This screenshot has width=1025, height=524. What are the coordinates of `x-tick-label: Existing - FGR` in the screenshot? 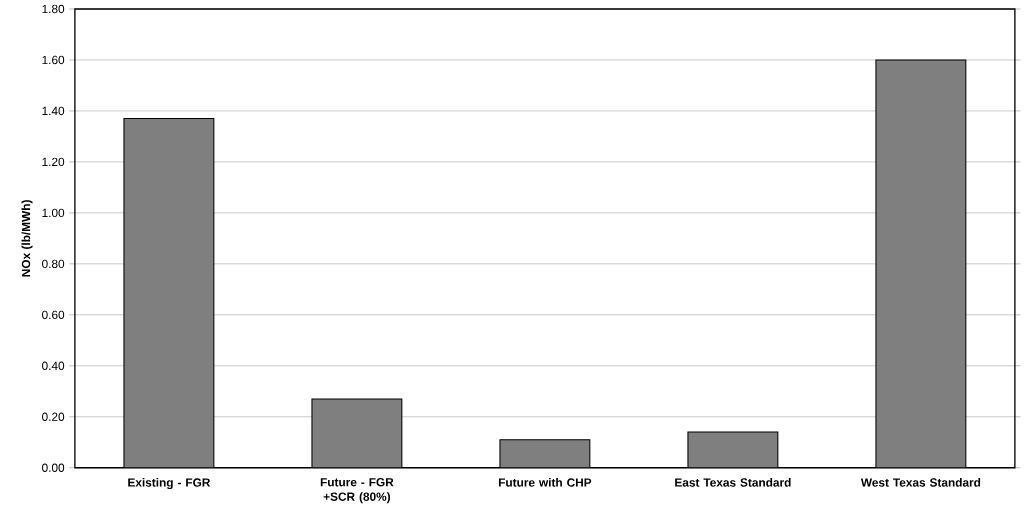 It's located at (169, 484).